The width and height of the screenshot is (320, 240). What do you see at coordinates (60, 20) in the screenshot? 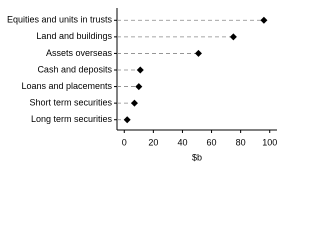
I see `y-tick-label: Equities and units in trusts` at bounding box center [60, 20].